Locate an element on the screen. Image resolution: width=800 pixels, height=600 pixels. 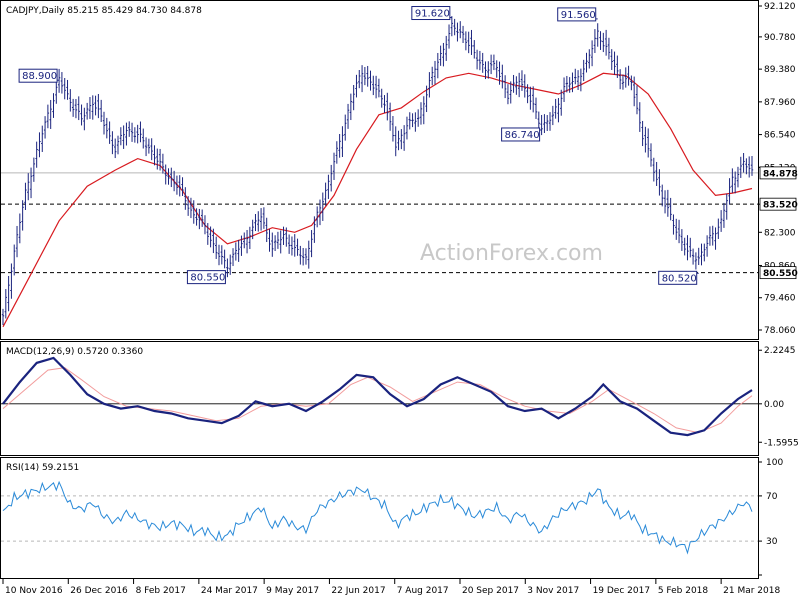
x-tick-label: 9 May 2017 is located at coordinates (292, 591).